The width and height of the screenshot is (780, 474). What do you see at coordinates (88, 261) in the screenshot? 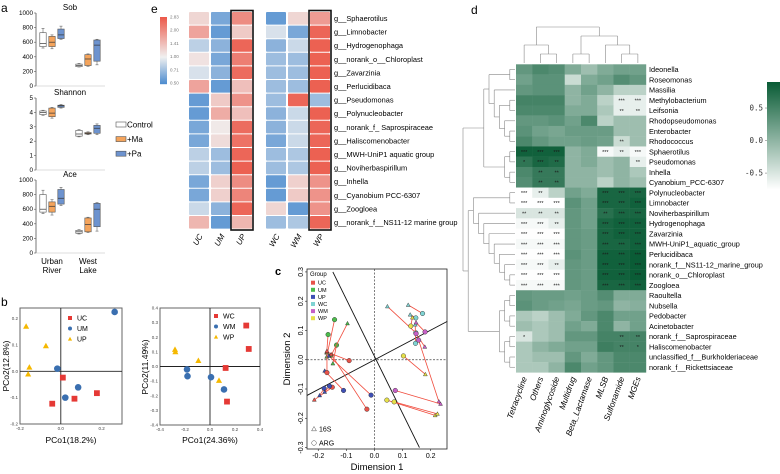
I see `x-category-label: West` at bounding box center [88, 261].